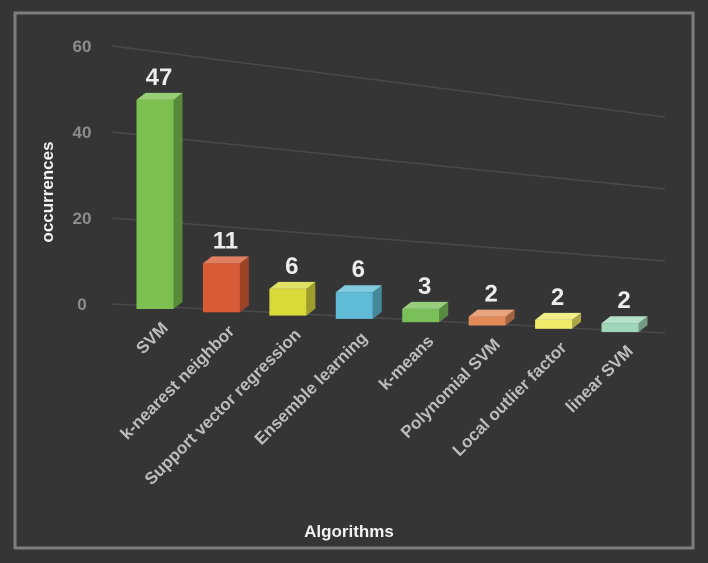 This screenshot has height=563, width=708. What do you see at coordinates (159, 77) in the screenshot?
I see `value-label: 47` at bounding box center [159, 77].